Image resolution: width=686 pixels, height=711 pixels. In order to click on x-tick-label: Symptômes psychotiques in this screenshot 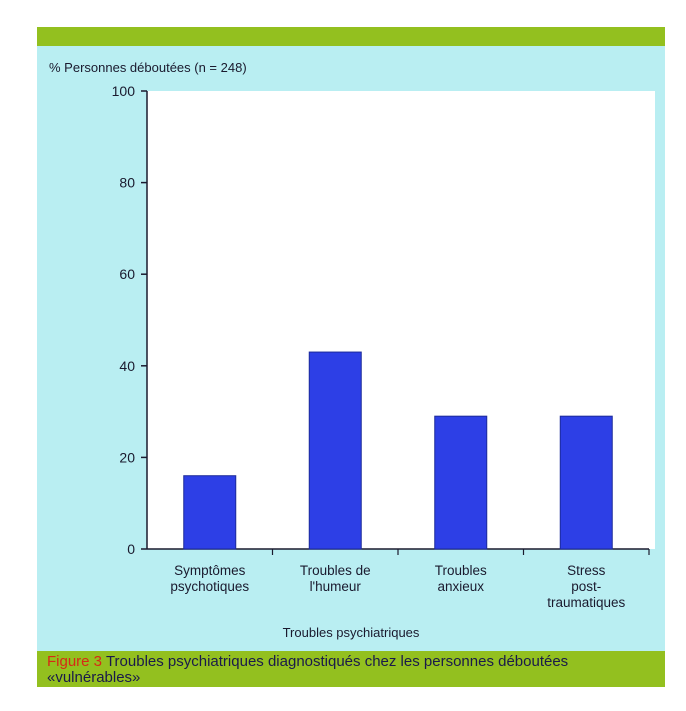, I will do `click(209, 578)`.